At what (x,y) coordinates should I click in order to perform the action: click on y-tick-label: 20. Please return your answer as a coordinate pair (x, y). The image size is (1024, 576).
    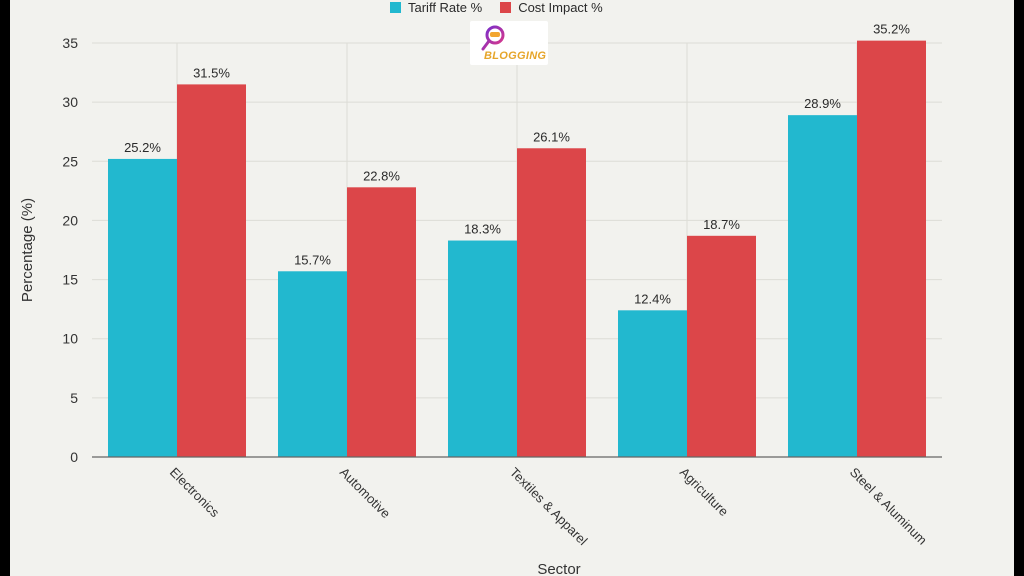
    Looking at the image, I should click on (70, 220).